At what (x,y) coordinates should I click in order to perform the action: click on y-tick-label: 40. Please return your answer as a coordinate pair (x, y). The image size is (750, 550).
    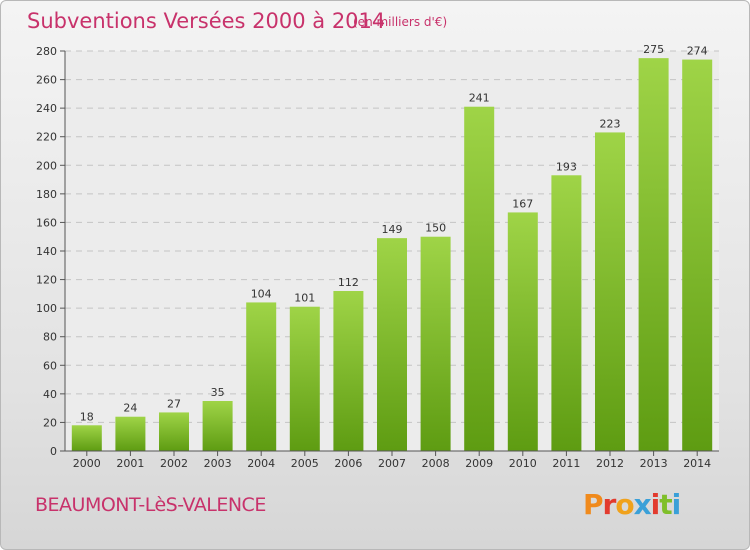
    Looking at the image, I should click on (50, 394).